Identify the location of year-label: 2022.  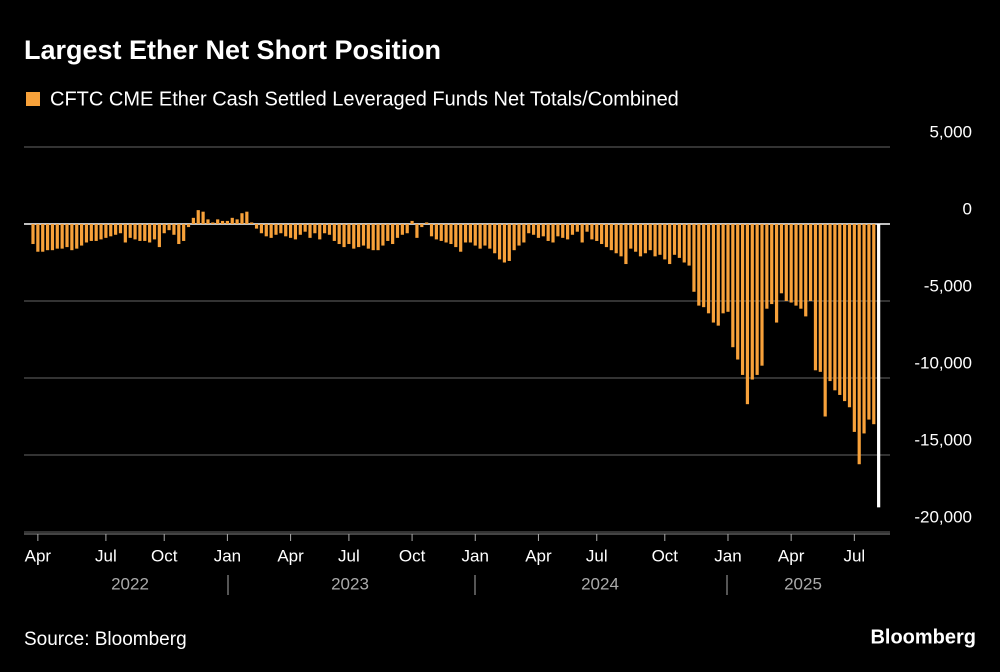
(130, 583).